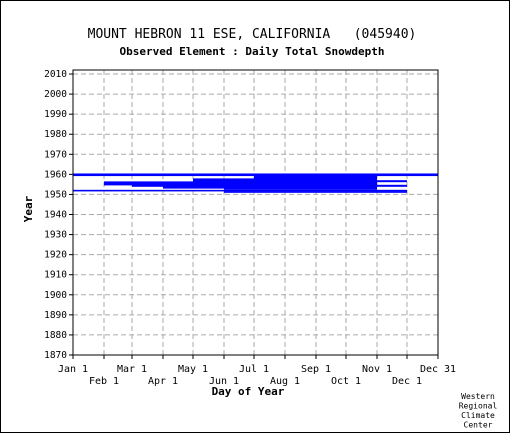  What do you see at coordinates (478, 406) in the screenshot?
I see `credit-line: Regional` at bounding box center [478, 406].